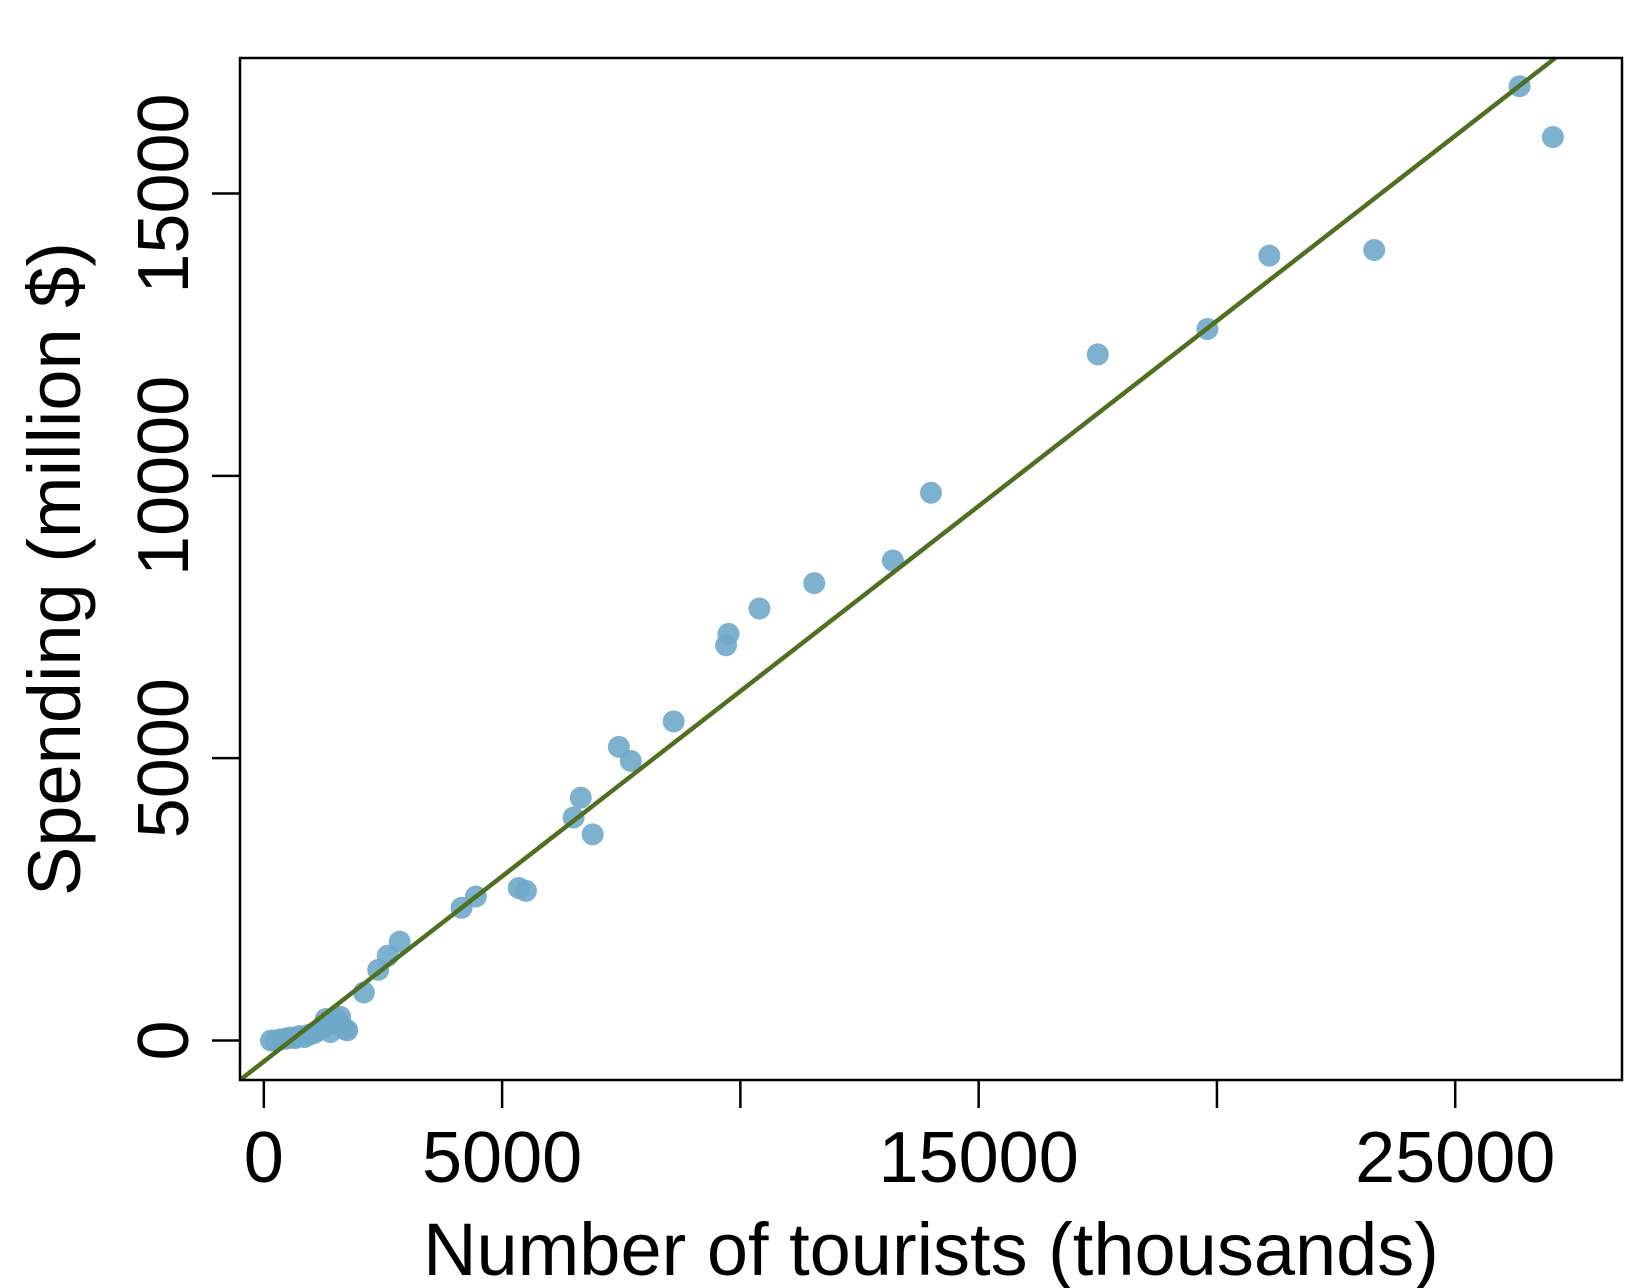 The width and height of the screenshot is (1650, 1288). I want to click on y-axis: 0 5000 10000 15000, so click(182, 576).